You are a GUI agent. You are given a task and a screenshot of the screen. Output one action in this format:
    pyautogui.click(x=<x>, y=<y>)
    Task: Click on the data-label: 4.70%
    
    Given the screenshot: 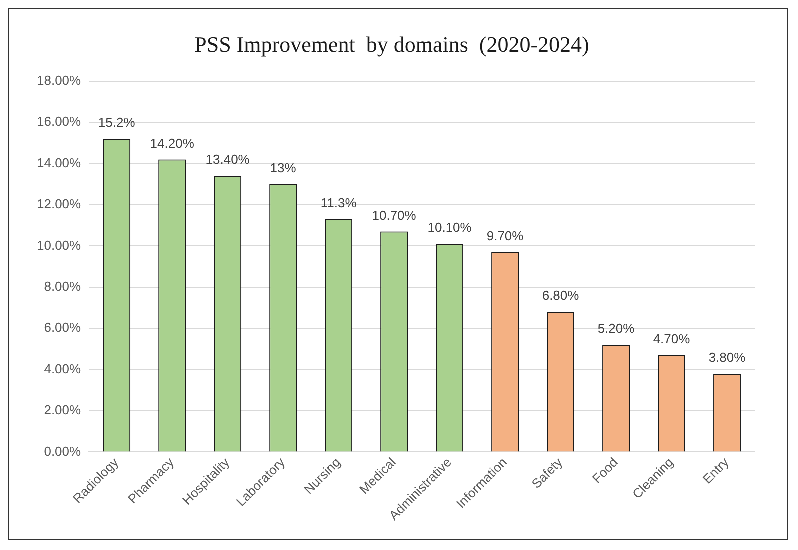 What is the action you would take?
    pyautogui.click(x=672, y=338)
    